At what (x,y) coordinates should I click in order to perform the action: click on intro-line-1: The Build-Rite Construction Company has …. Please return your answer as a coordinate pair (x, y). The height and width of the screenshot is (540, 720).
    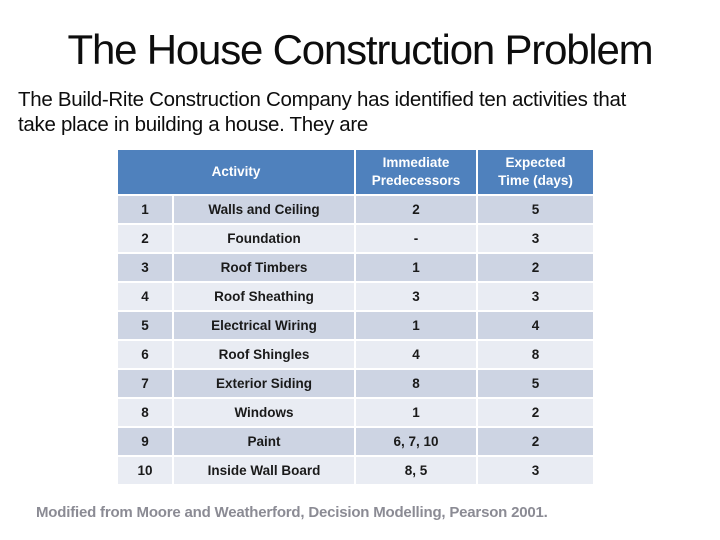
    Looking at the image, I should click on (322, 99).